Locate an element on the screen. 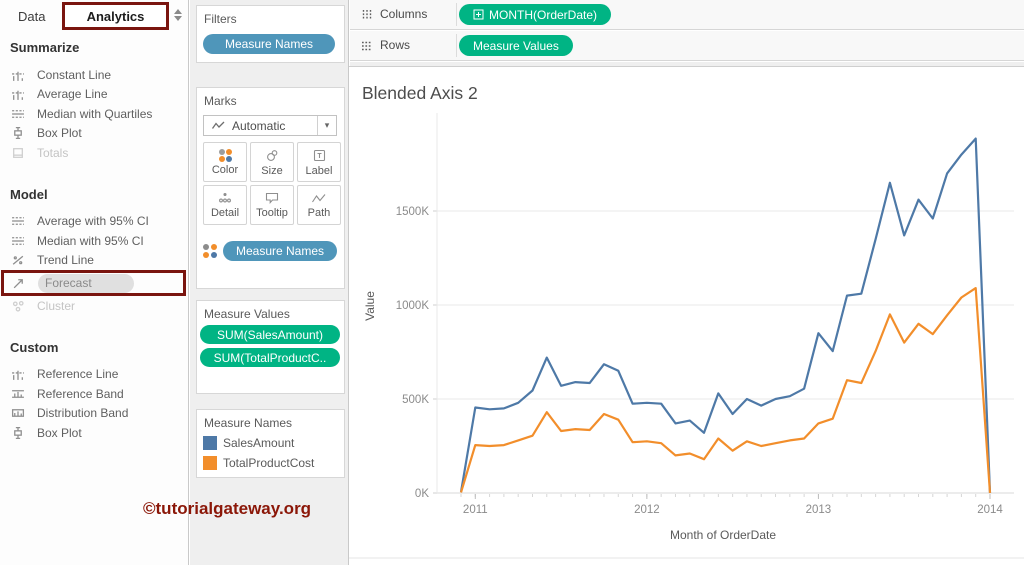 The width and height of the screenshot is (1024, 566). svg-text: 2011 is located at coordinates (475, 510).